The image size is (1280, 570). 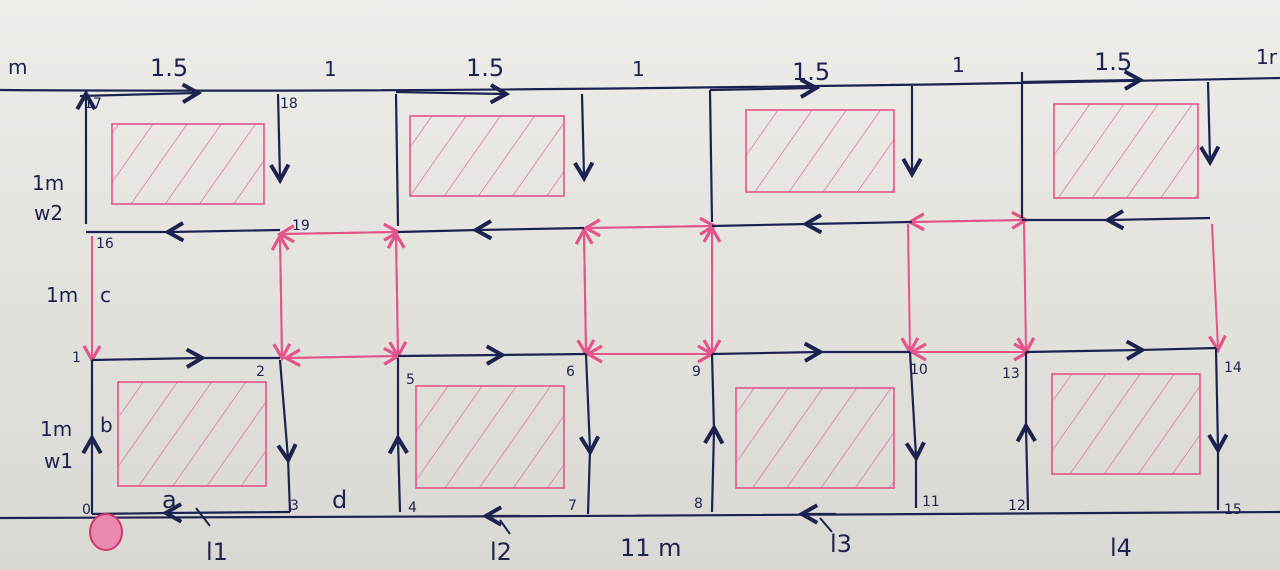 I want to click on lower-walkway-label: w1, so click(x=58, y=461).